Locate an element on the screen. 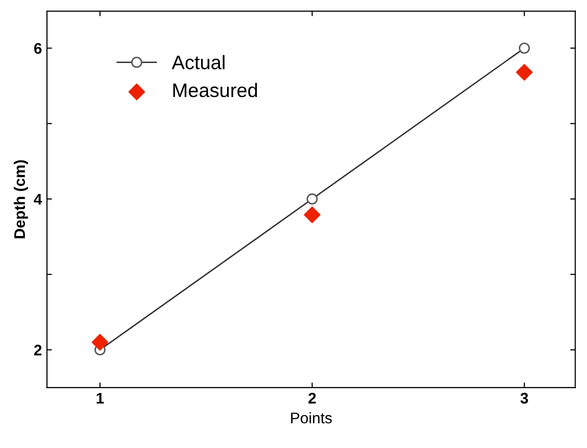 The width and height of the screenshot is (587, 448). x-axis-title: Points is located at coordinates (311, 418).